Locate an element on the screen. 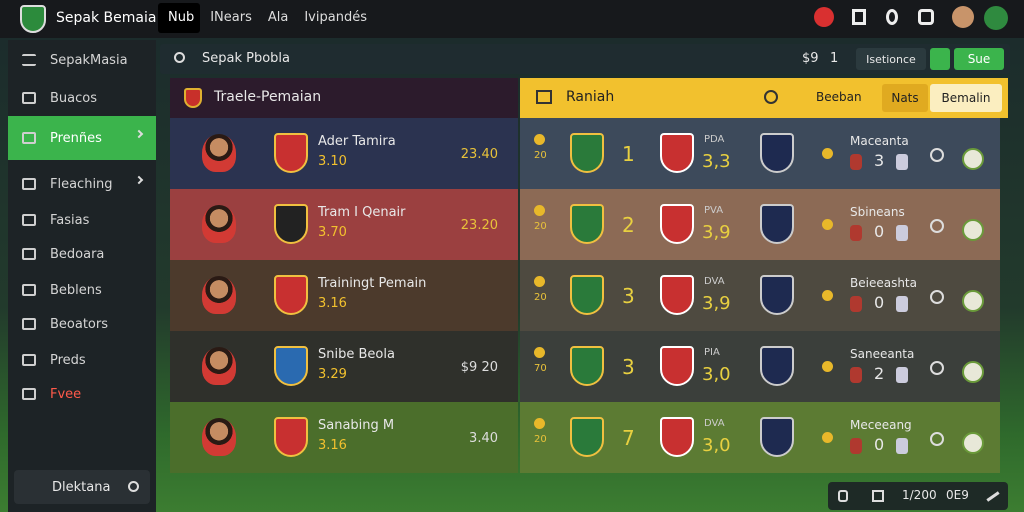 The width and height of the screenshot is (1024, 512). nav-item: Prenñes is located at coordinates (82, 138).